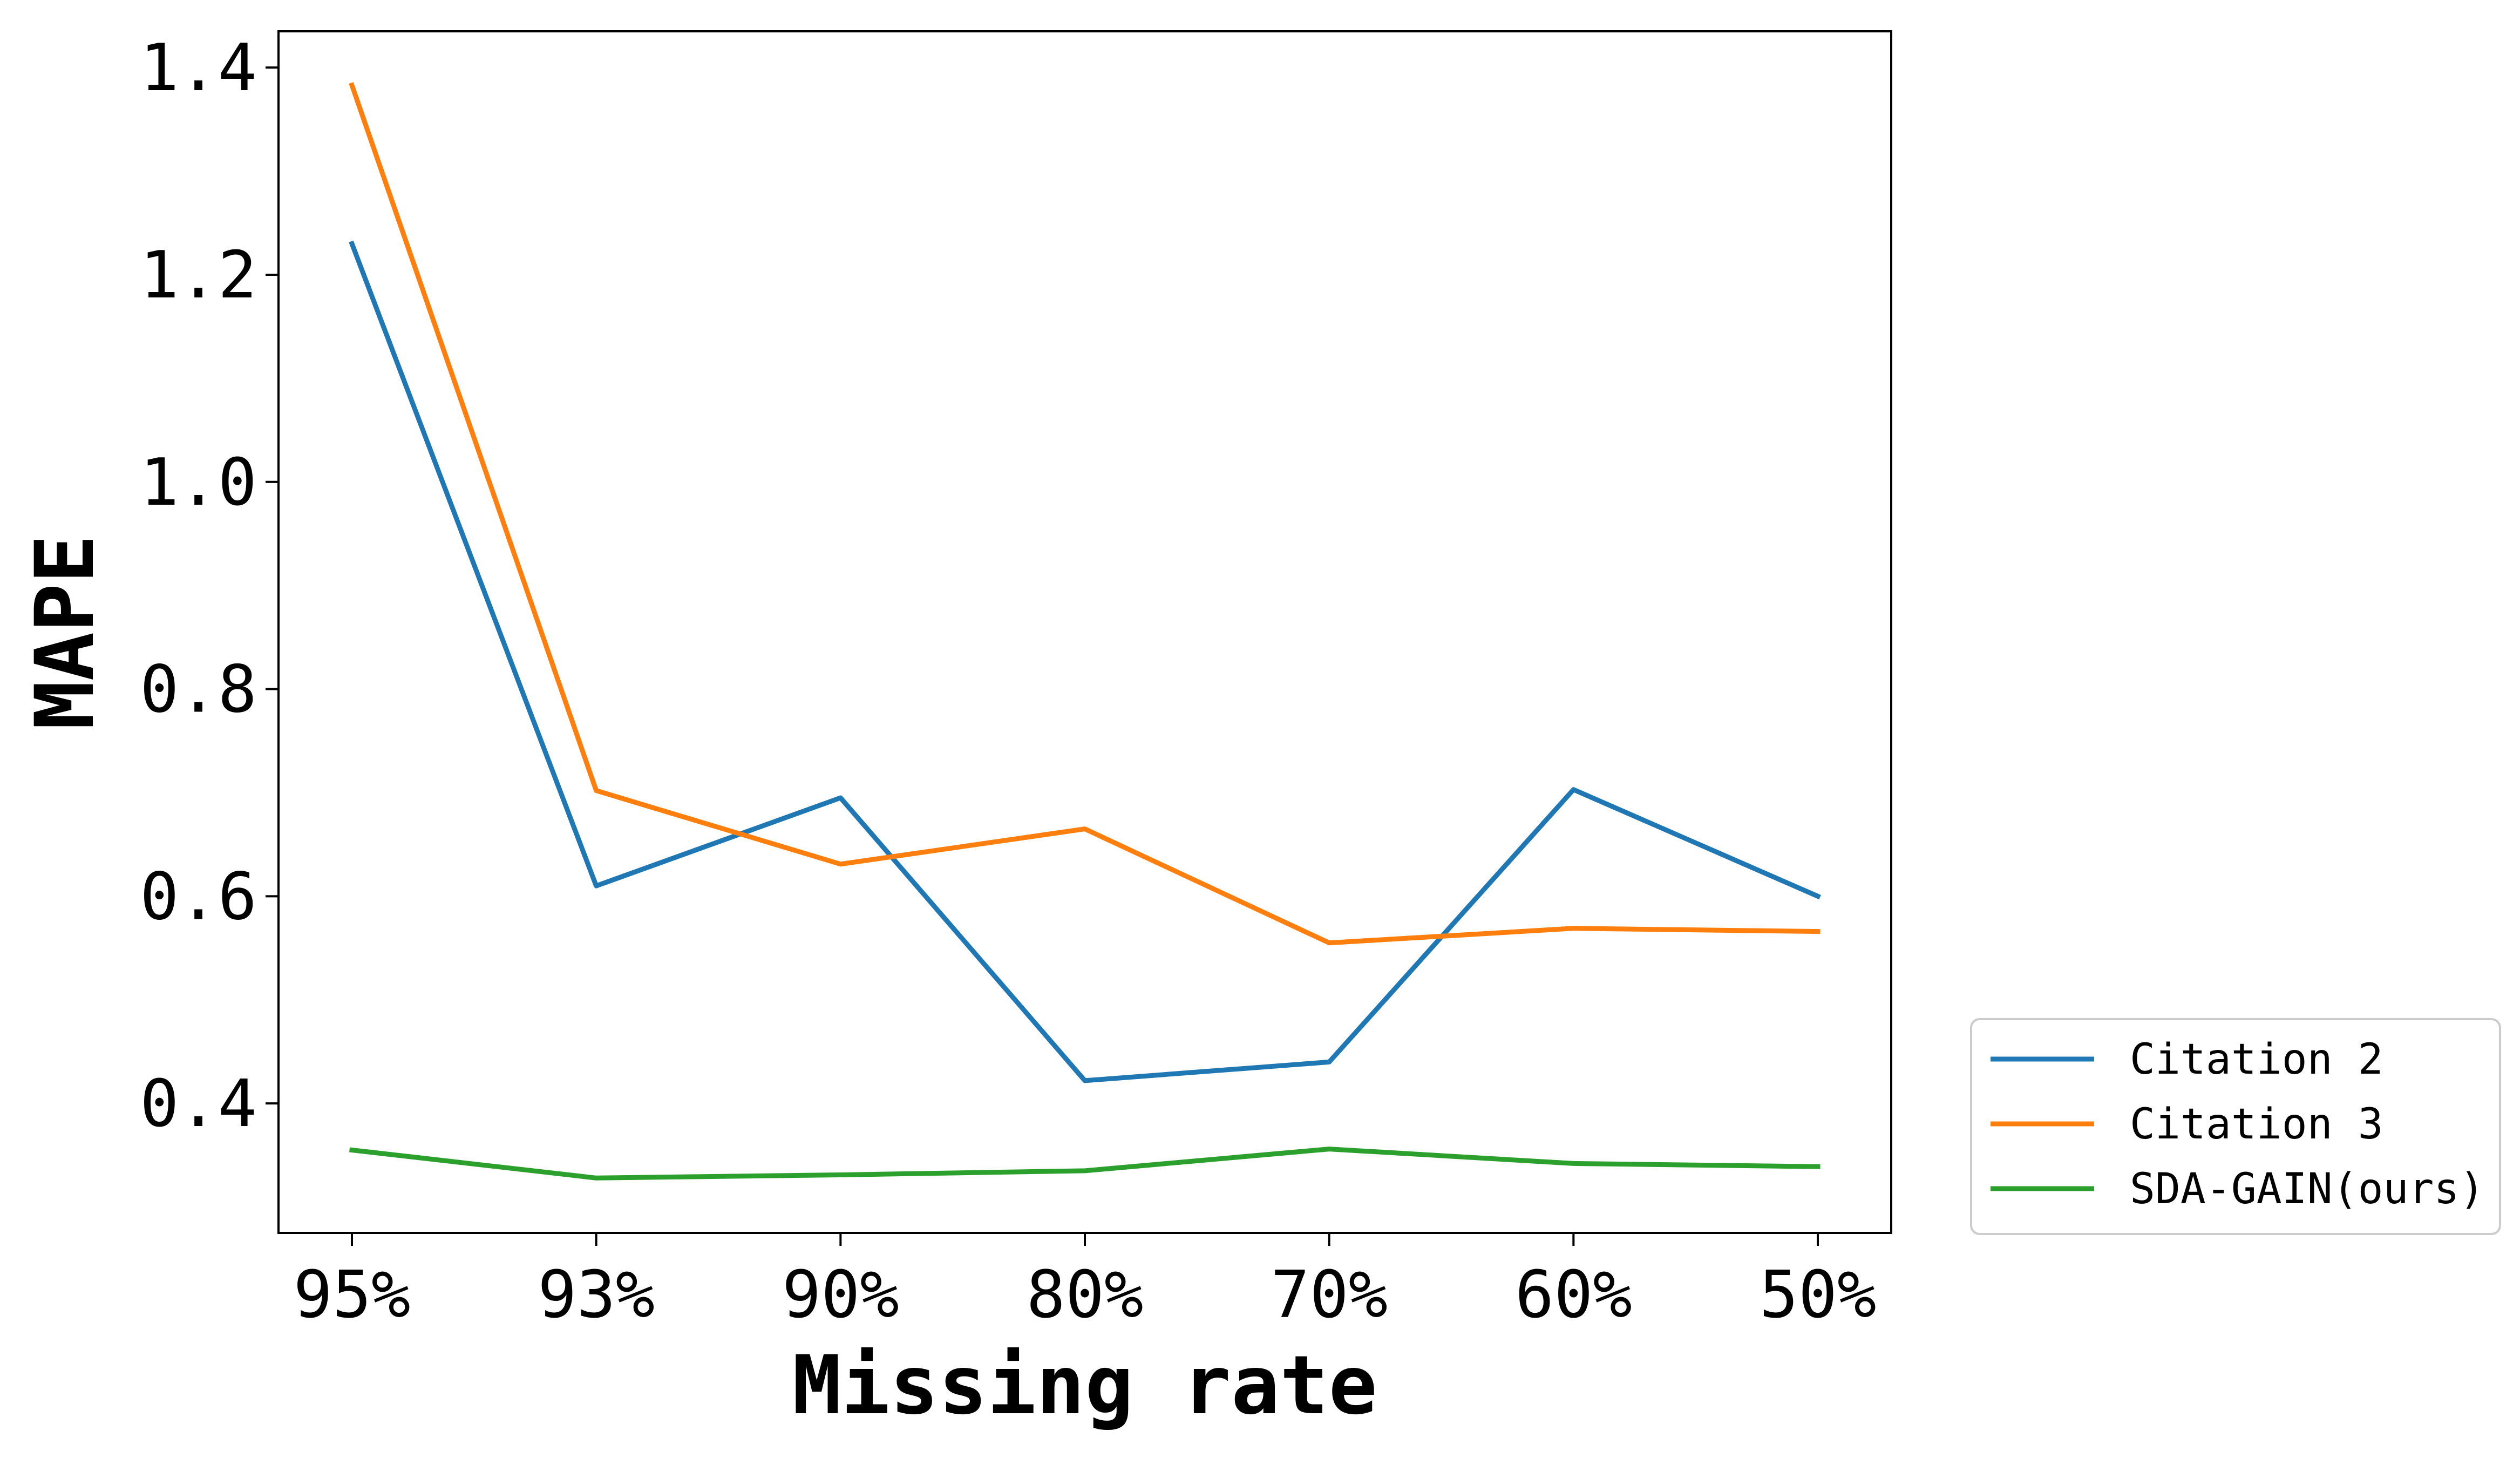  Describe the element at coordinates (1330, 1295) in the screenshot. I see `x-tick-label: 70%` at that location.